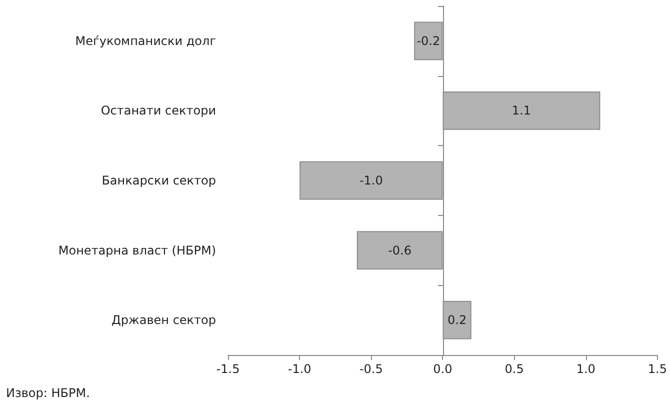 This screenshot has height=403, width=670. Describe the element at coordinates (371, 181) in the screenshot. I see `data-label: -1.0` at that location.